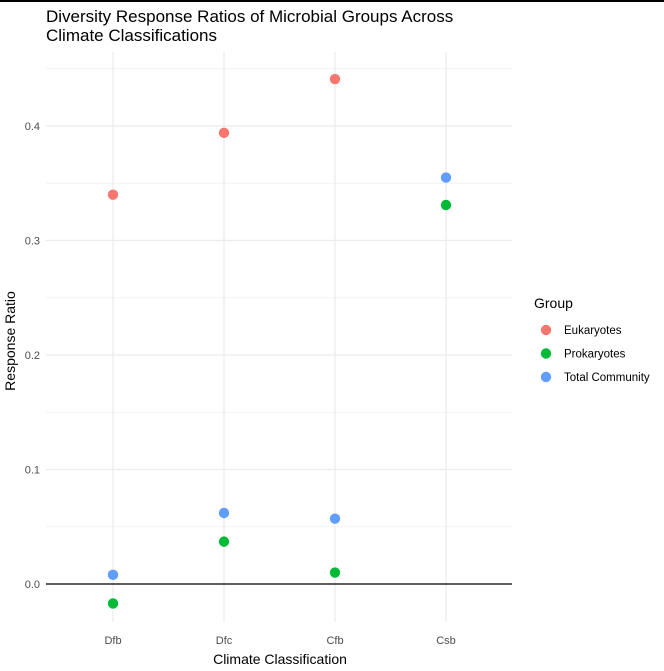 The height and width of the screenshot is (671, 664). What do you see at coordinates (593, 331) in the screenshot?
I see `legend-label: Eukaryotes` at bounding box center [593, 331].